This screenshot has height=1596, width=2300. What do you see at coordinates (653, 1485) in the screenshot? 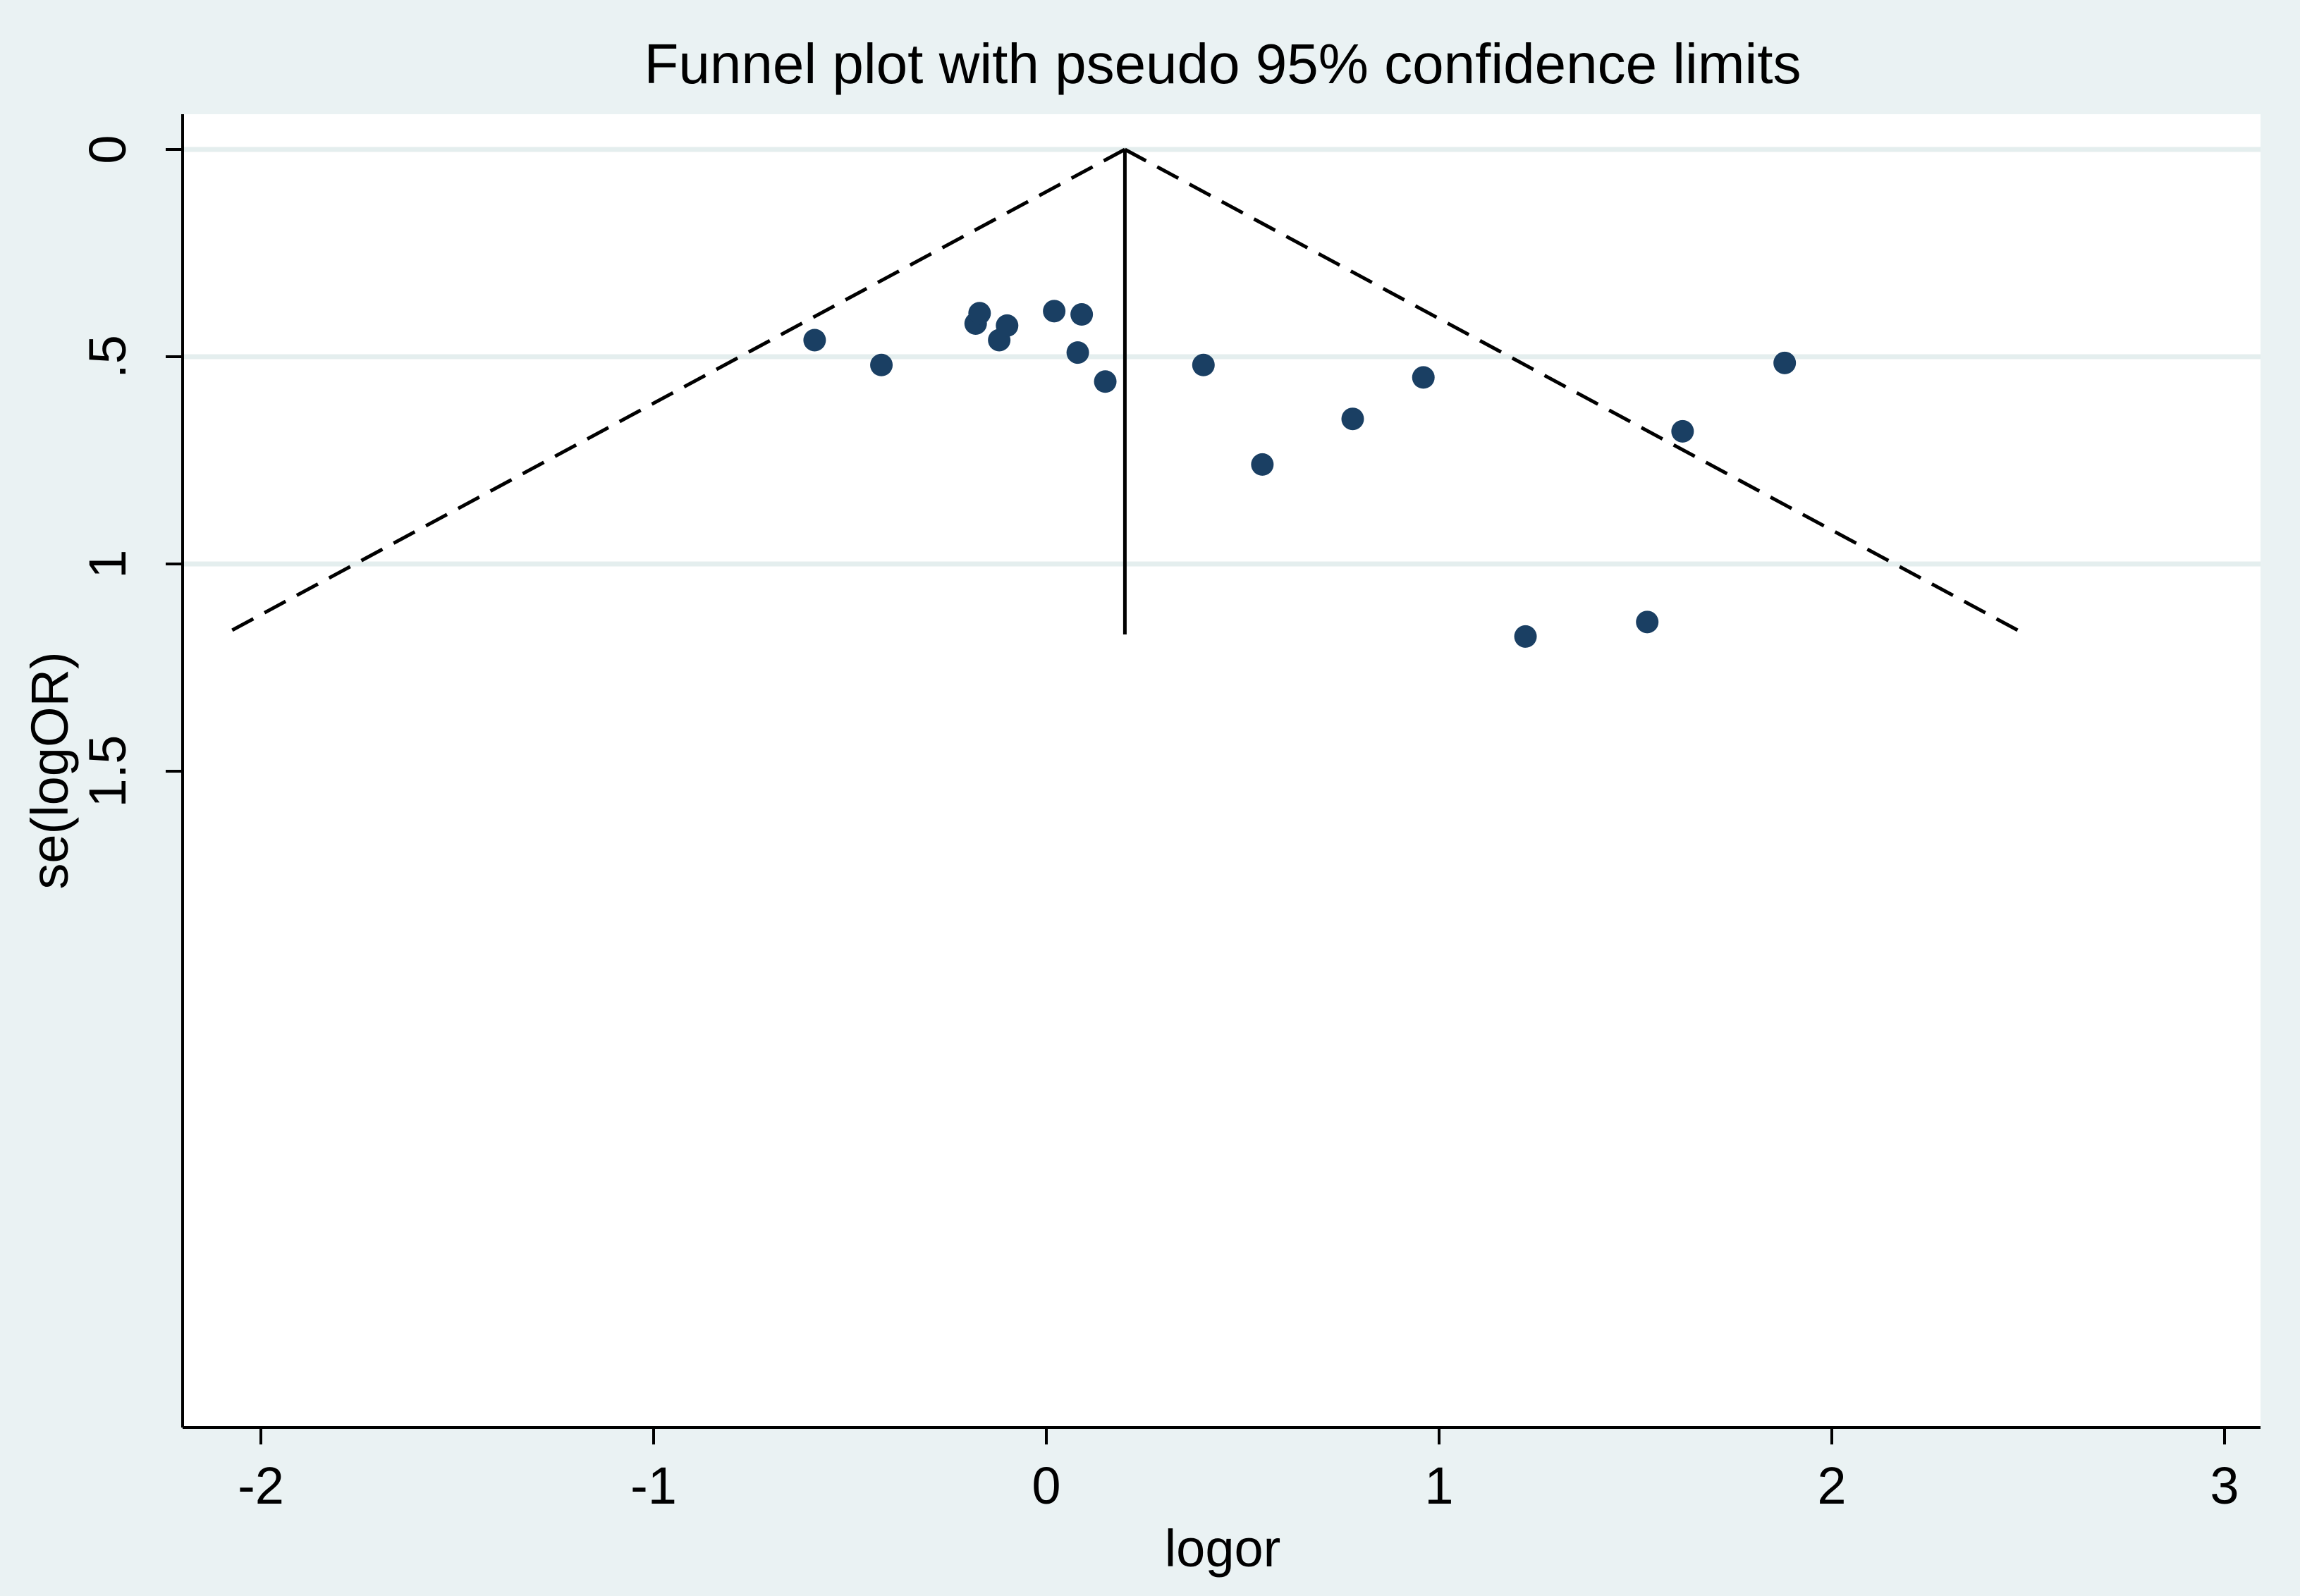
I see `x-tick-label: -1` at bounding box center [653, 1485].